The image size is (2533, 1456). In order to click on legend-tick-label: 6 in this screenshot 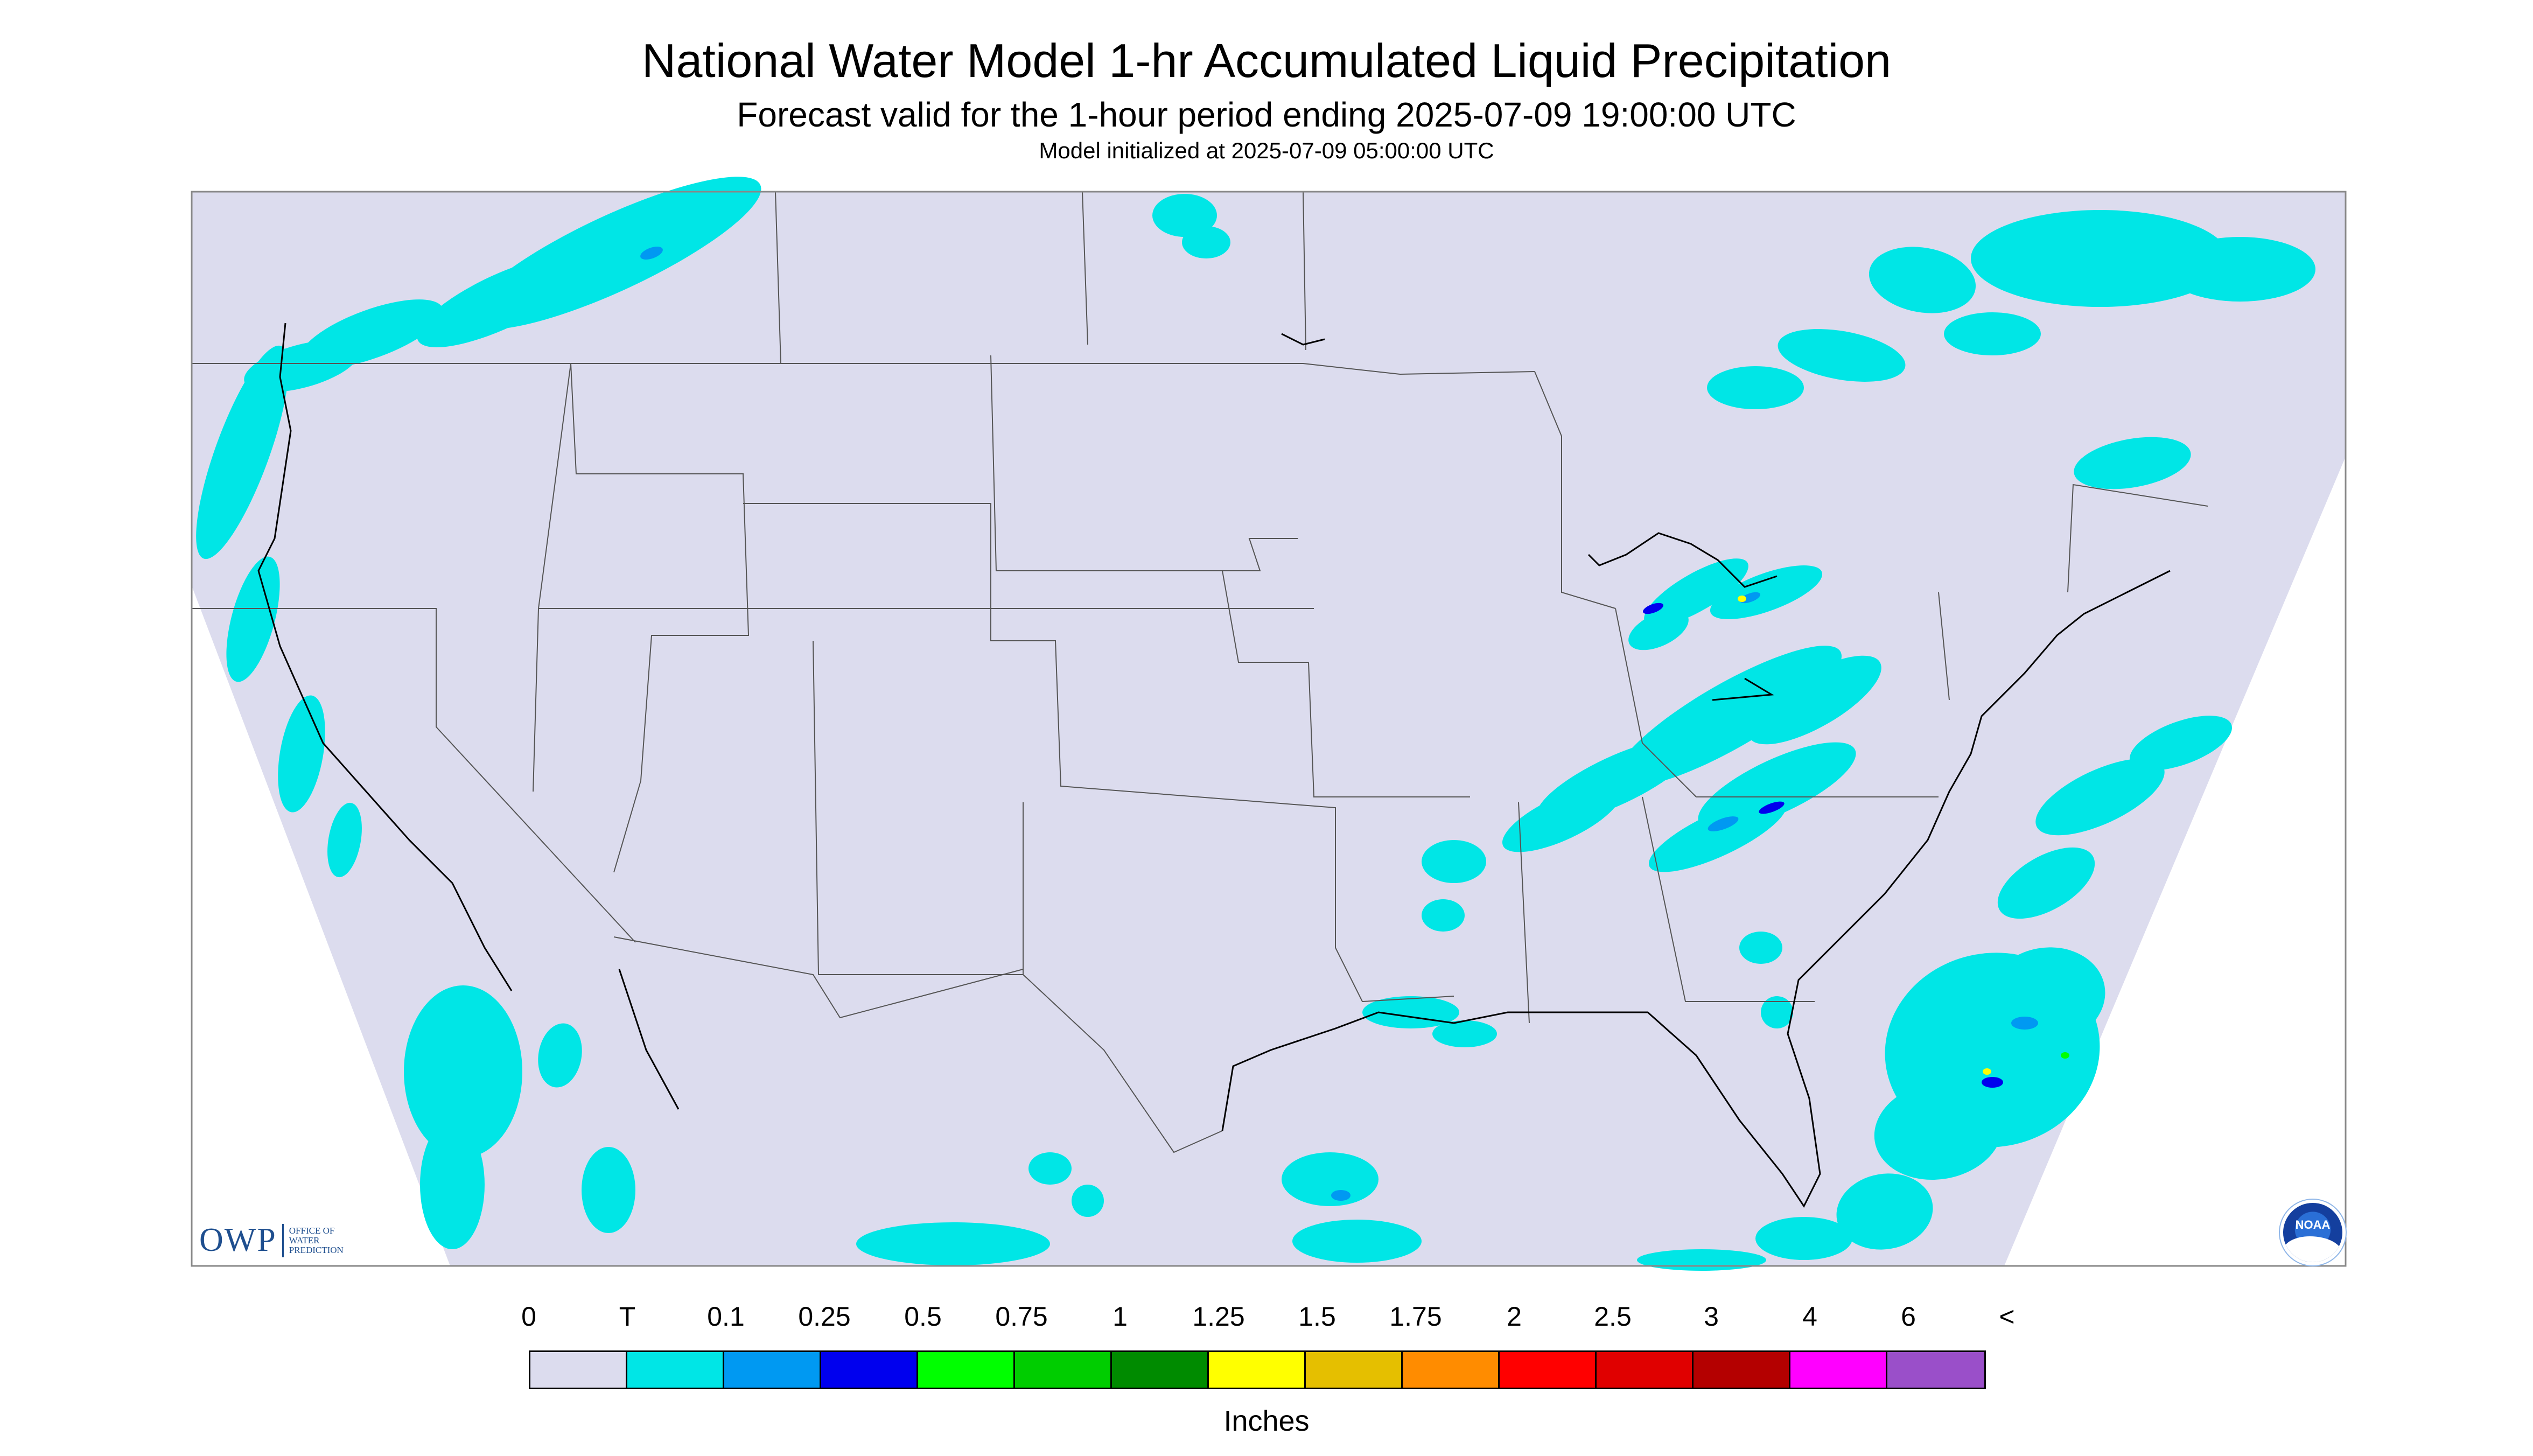, I will do `click(1909, 1316)`.